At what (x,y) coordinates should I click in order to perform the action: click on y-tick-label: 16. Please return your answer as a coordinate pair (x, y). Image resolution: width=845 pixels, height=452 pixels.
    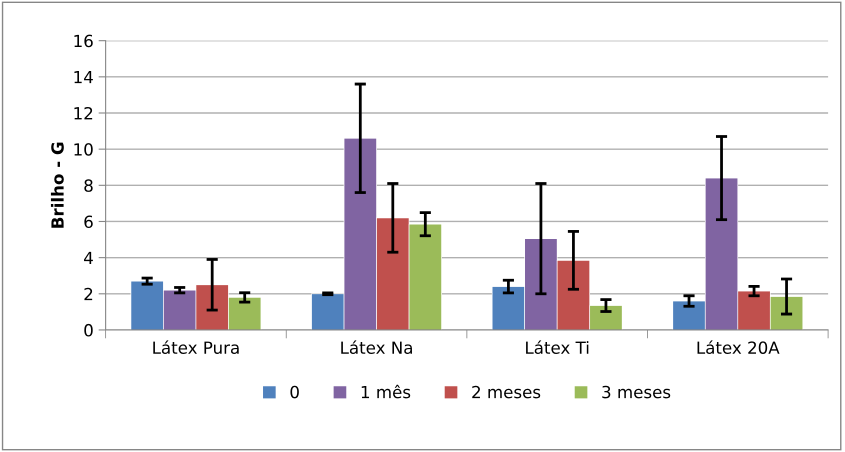
    Looking at the image, I should click on (83, 41).